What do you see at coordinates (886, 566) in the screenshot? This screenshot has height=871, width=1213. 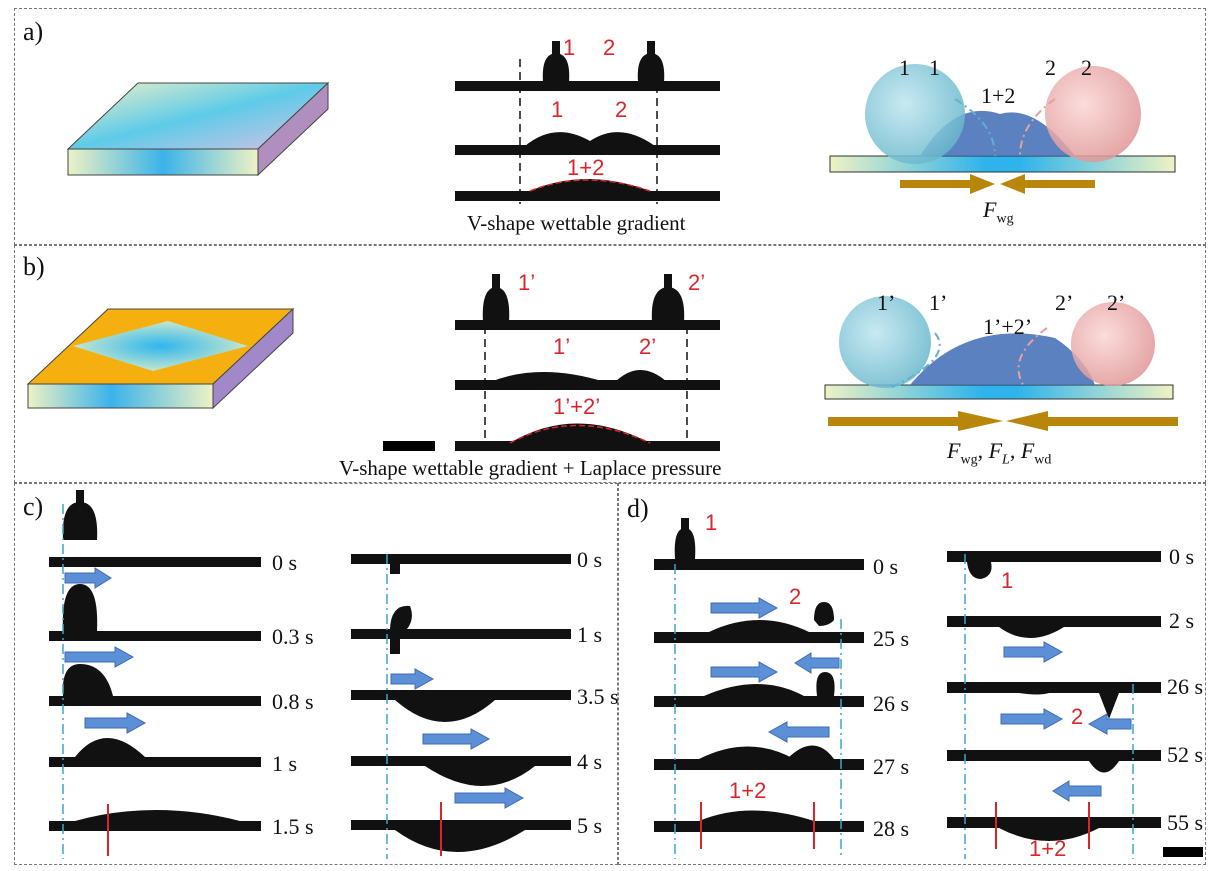 I see `time-d-l0: 0 s` at bounding box center [886, 566].